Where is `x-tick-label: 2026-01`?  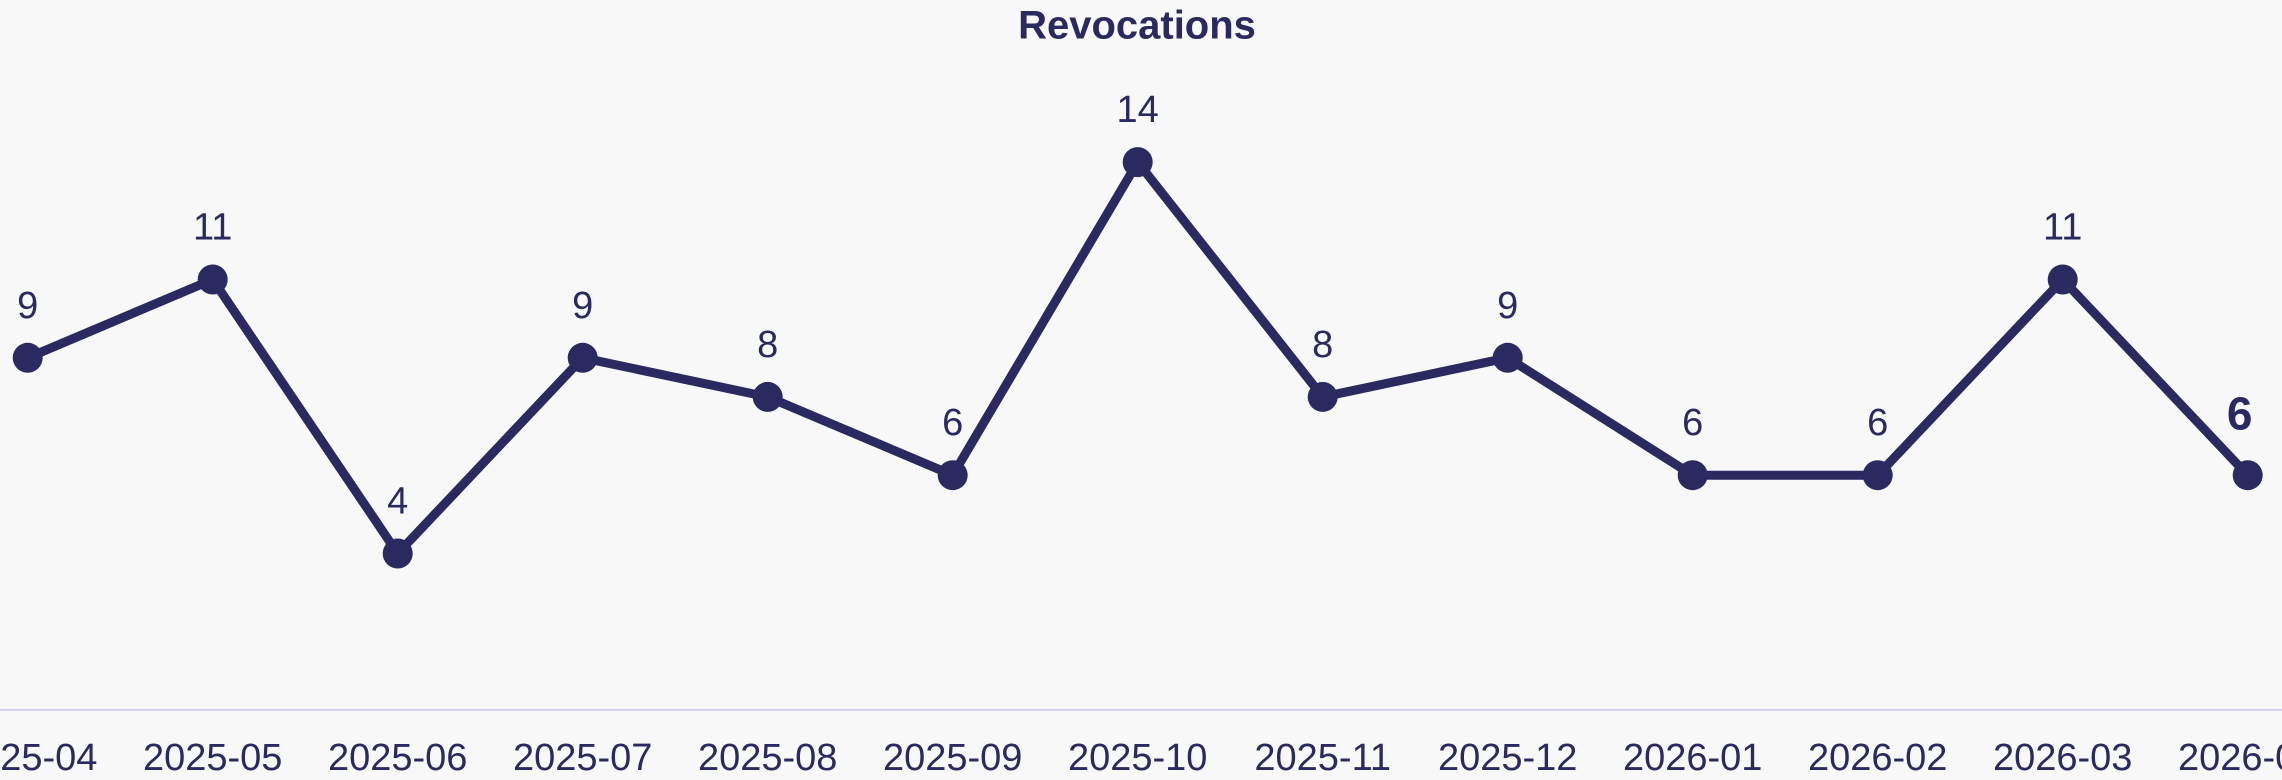 x-tick-label: 2026-01 is located at coordinates (1692, 758).